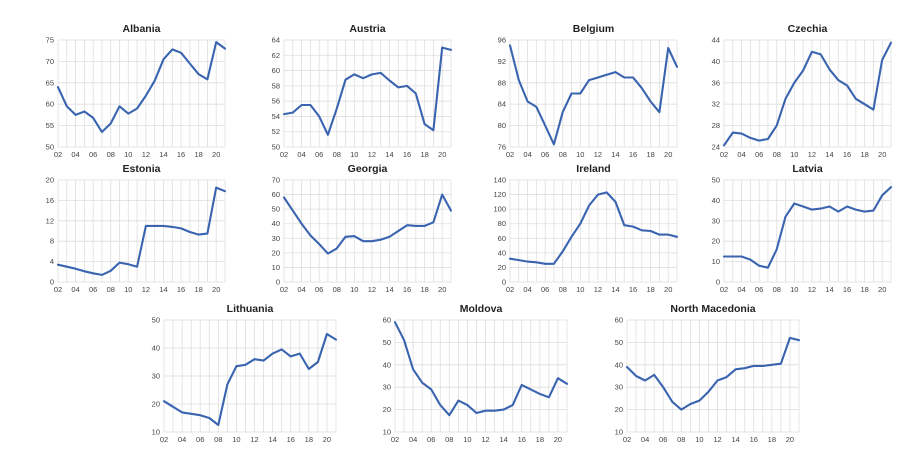 This screenshot has height=471, width=922. I want to click on y-tick-label: 88, so click(502, 82).